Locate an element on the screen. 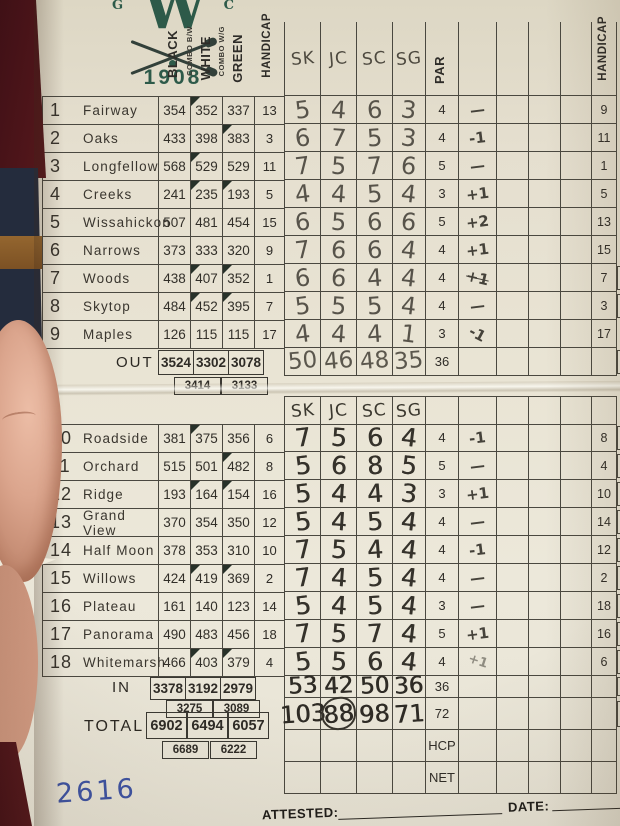 This screenshot has height=826, width=620. handicap-right-value: 15 is located at coordinates (604, 249).